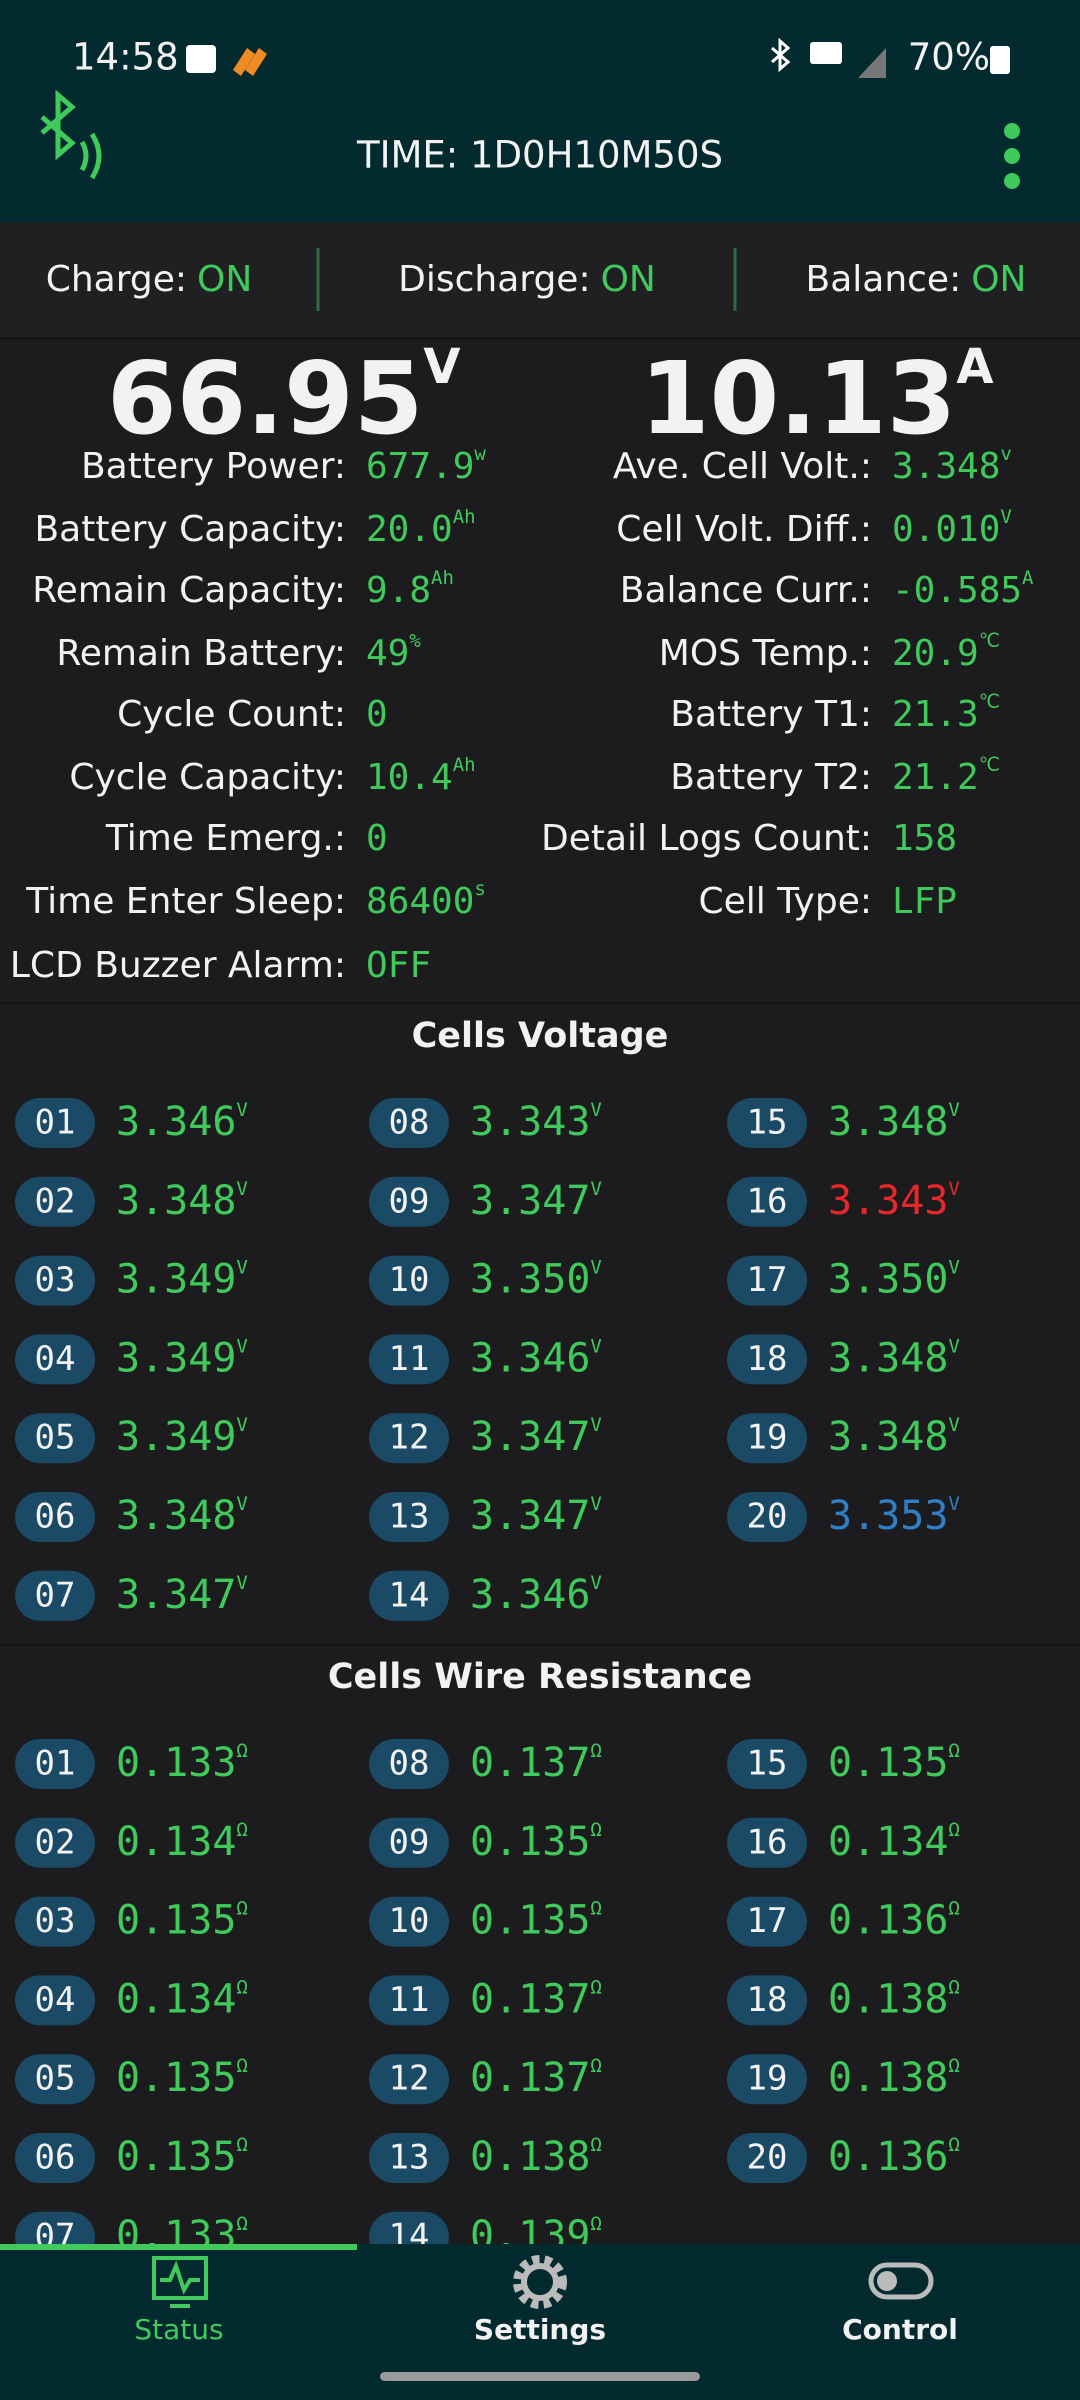 Image resolution: width=1080 pixels, height=2400 pixels. Describe the element at coordinates (213, 466) in the screenshot. I see `detail-label: Battery Power:` at that location.